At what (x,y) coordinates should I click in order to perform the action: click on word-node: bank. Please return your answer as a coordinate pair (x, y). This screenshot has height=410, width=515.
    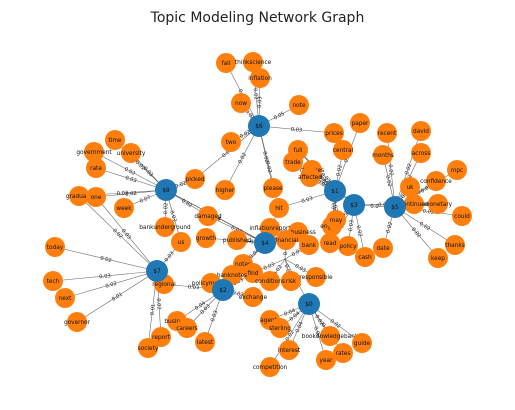
    Looking at the image, I should click on (309, 245).